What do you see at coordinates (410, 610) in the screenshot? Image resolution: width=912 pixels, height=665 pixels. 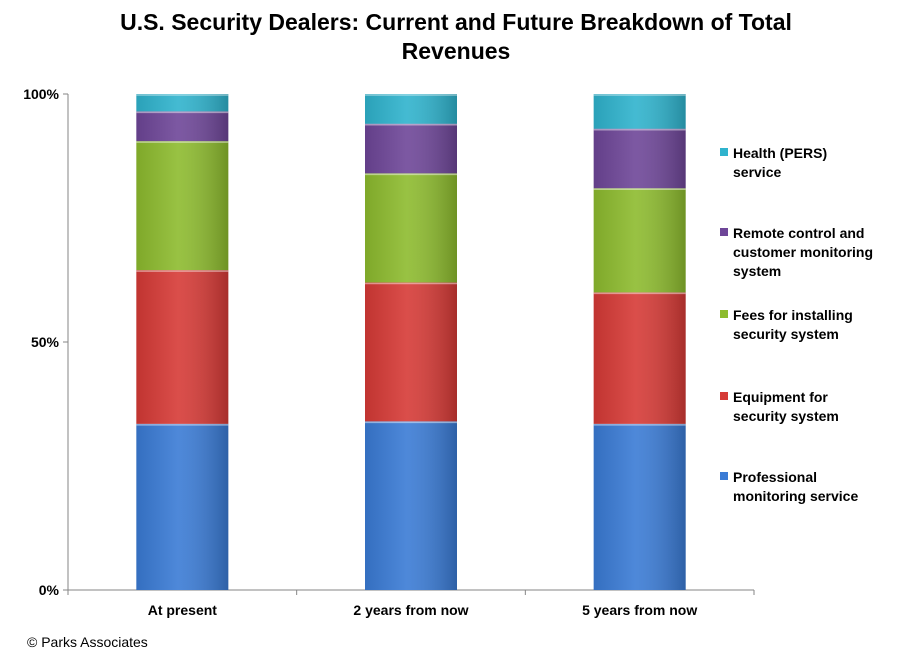 I see `x-tick-label: 2 years from now` at bounding box center [410, 610].